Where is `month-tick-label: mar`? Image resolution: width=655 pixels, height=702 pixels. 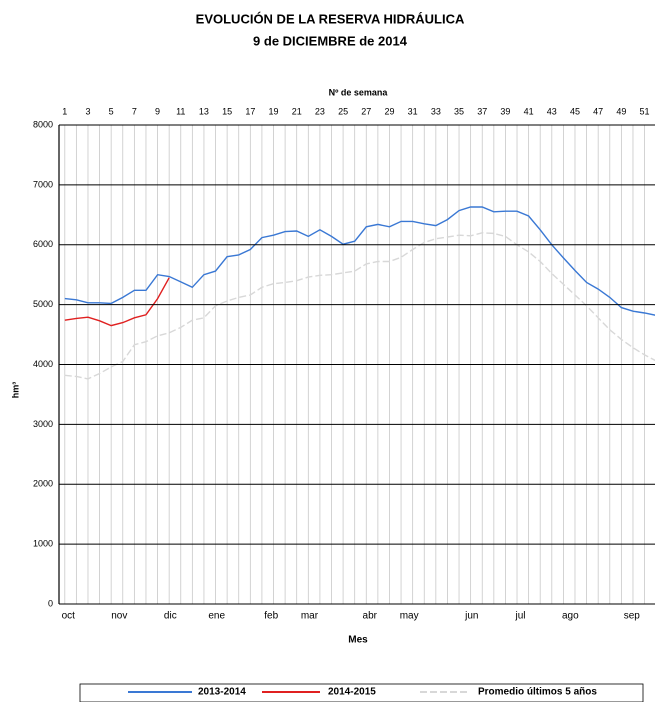 month-tick-label: mar is located at coordinates (310, 616).